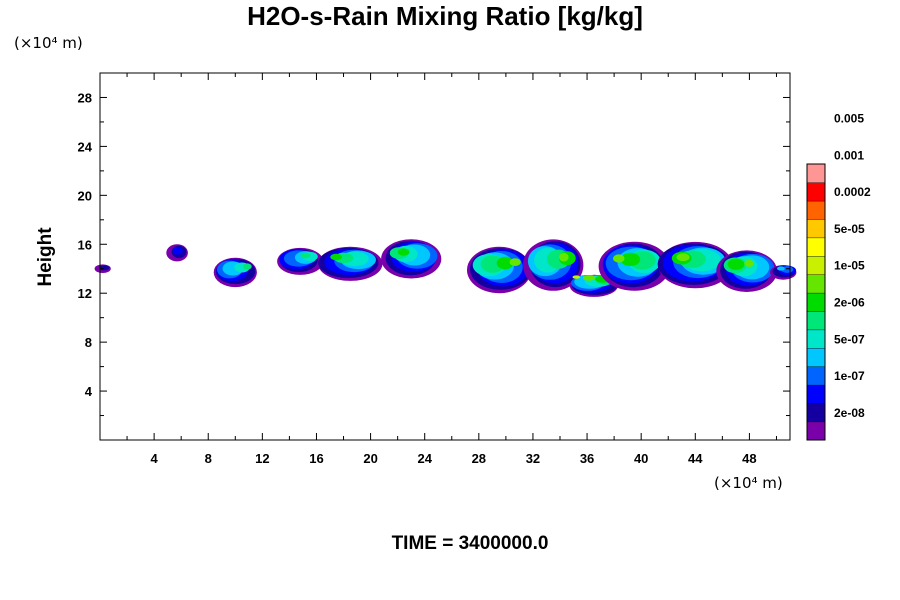  I want to click on y-tick-label: 4, so click(89, 391).